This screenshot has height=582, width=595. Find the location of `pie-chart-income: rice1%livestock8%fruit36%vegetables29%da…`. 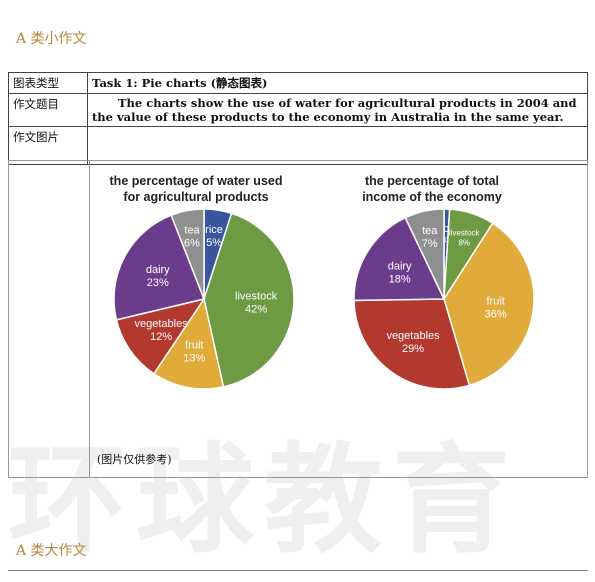

pie-chart-income: rice1%livestock8%fruit36%vegetables29%da… is located at coordinates (444, 299).